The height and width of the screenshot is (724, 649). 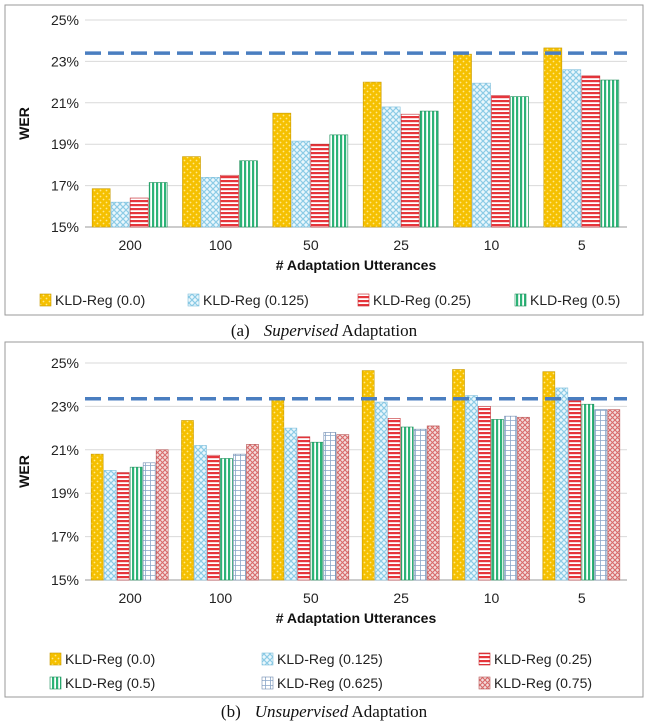 What do you see at coordinates (24, 471) in the screenshot?
I see `y-axis-label: WER` at bounding box center [24, 471].